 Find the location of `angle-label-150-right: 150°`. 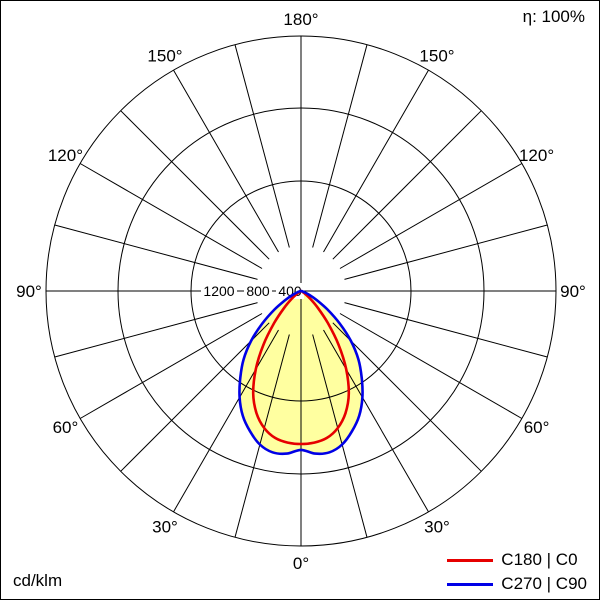

angle-label-150-right: 150° is located at coordinates (436, 55).